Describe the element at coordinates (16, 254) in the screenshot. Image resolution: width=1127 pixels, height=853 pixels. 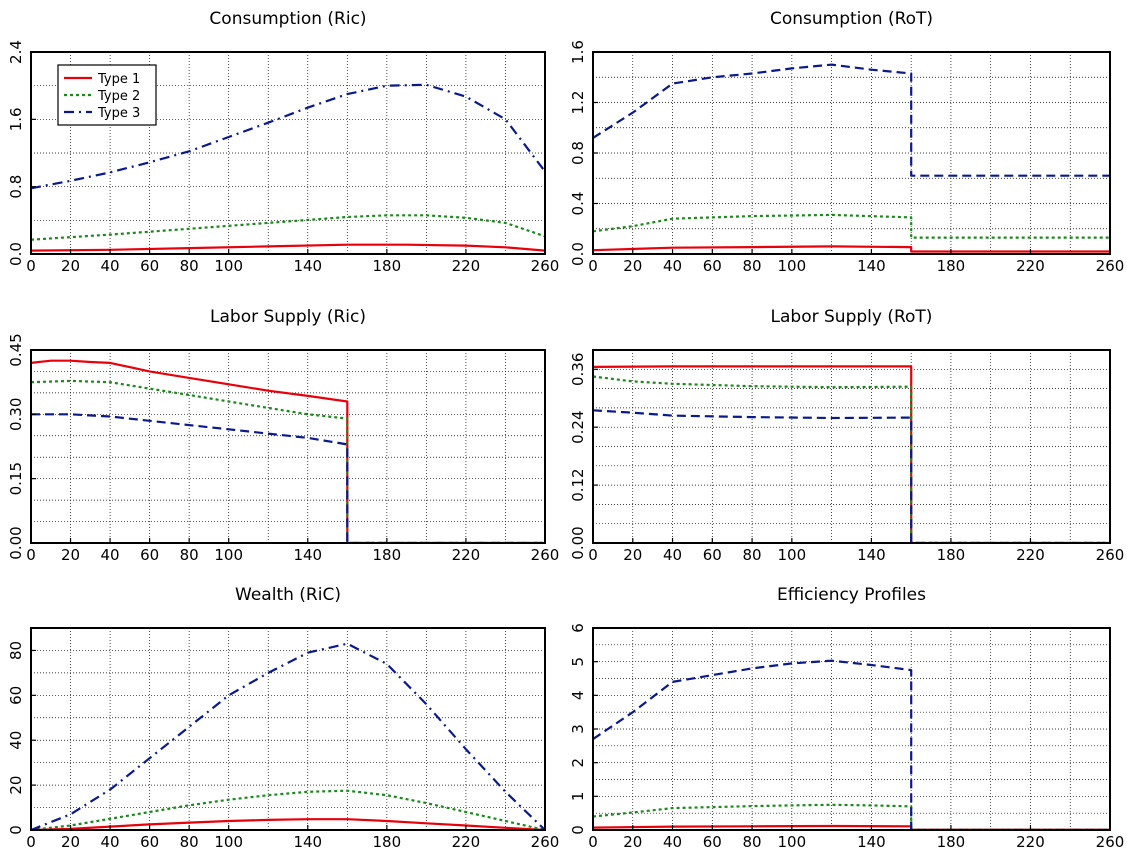
I see `y-tick-label: 0.0` at that location.